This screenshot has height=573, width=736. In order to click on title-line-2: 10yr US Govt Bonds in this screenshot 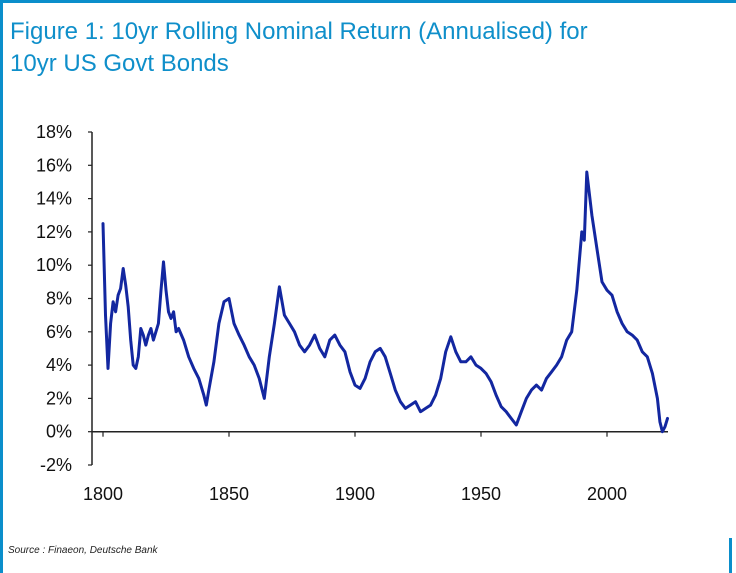, I will do `click(119, 63)`.